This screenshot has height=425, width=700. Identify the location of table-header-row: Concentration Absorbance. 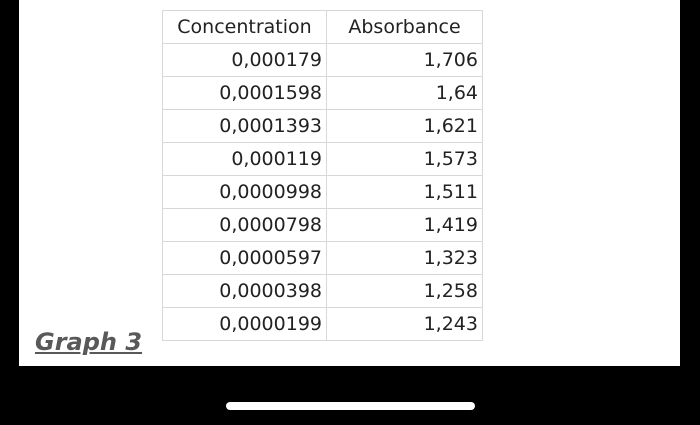
(322, 27).